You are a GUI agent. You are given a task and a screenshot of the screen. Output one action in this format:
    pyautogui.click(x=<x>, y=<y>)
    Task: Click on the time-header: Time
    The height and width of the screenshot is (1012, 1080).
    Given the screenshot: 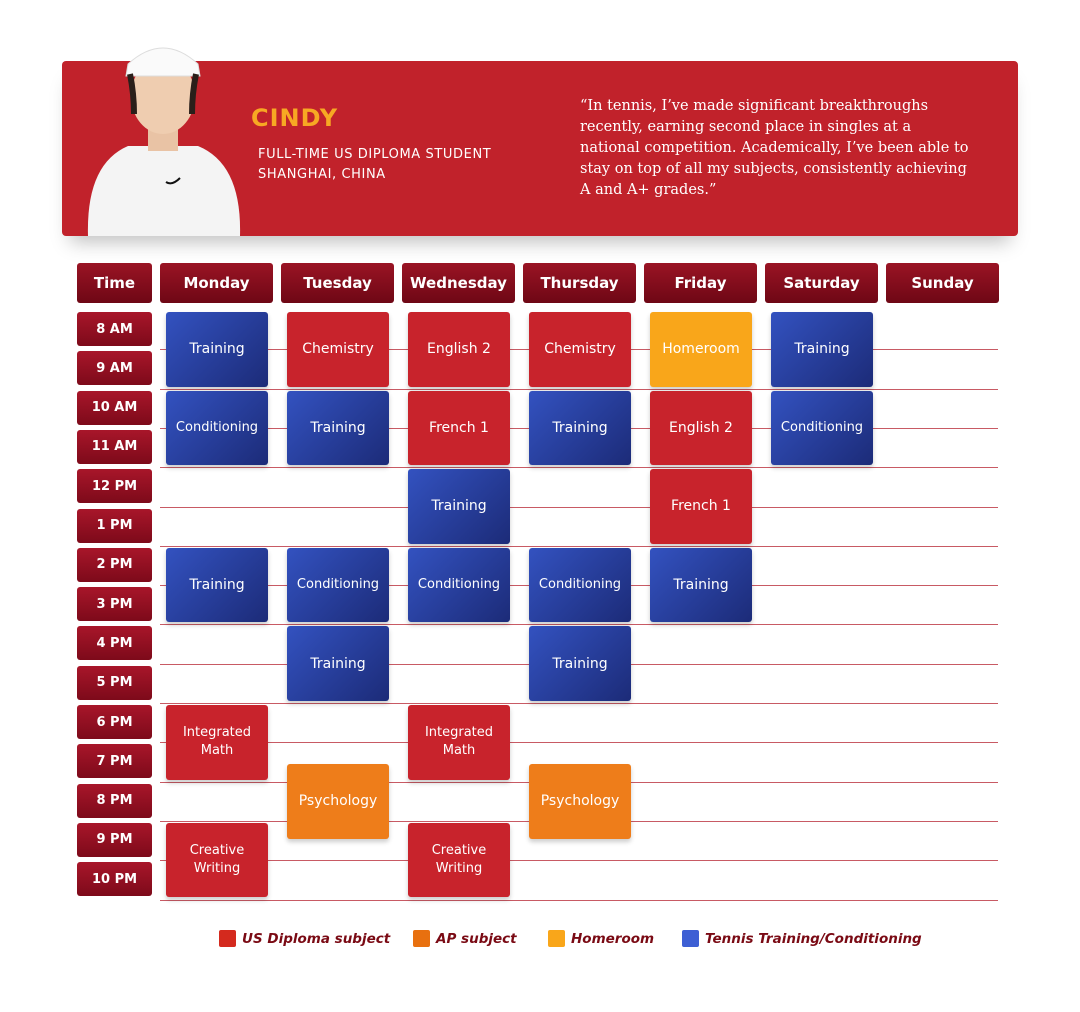 What is the action you would take?
    pyautogui.click(x=114, y=283)
    